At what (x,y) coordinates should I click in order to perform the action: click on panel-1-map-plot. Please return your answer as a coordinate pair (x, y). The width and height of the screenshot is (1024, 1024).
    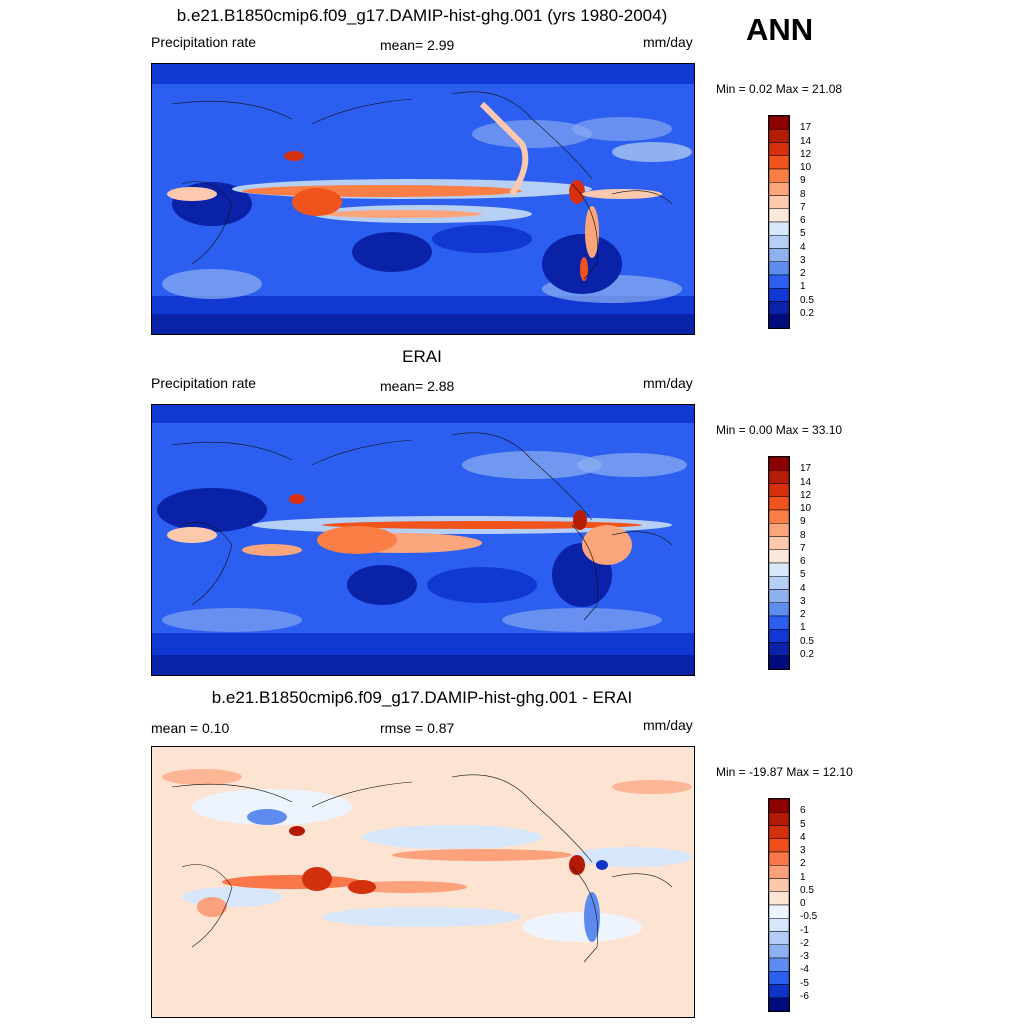
    Looking at the image, I should click on (423, 199).